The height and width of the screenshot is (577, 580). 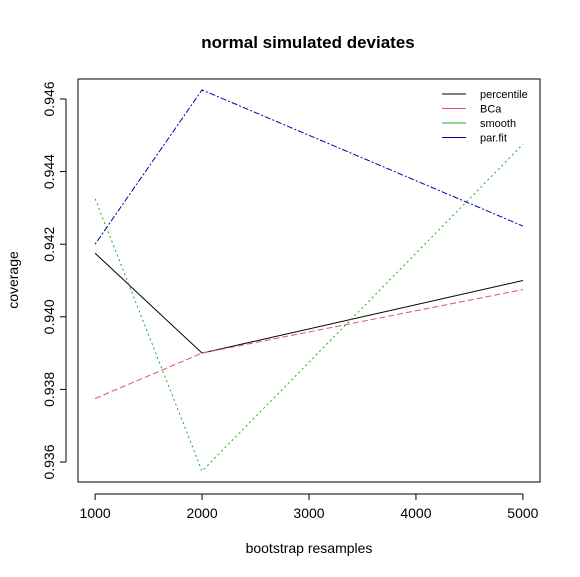 I want to click on legend-label: par.fit, so click(x=493, y=139).